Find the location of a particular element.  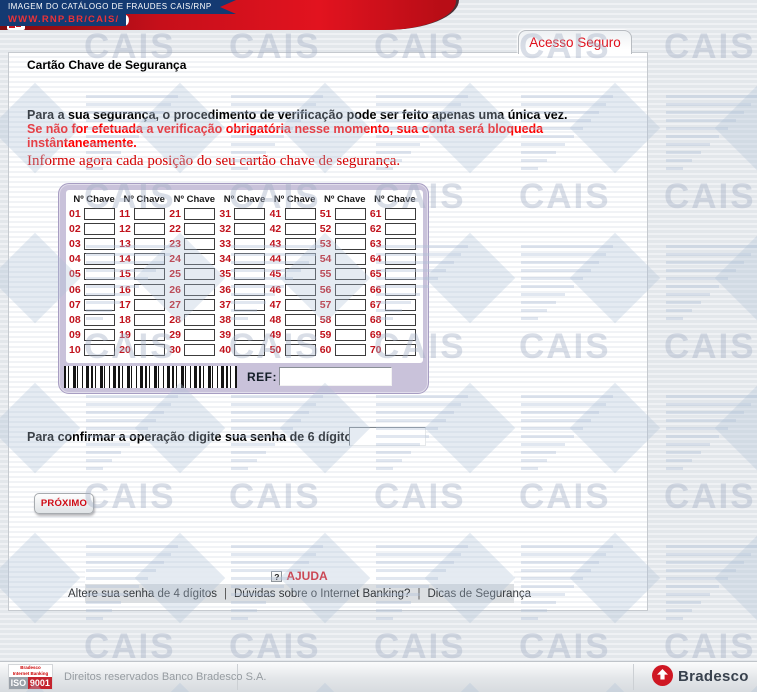

key-cell: 54 is located at coordinates (345, 259).